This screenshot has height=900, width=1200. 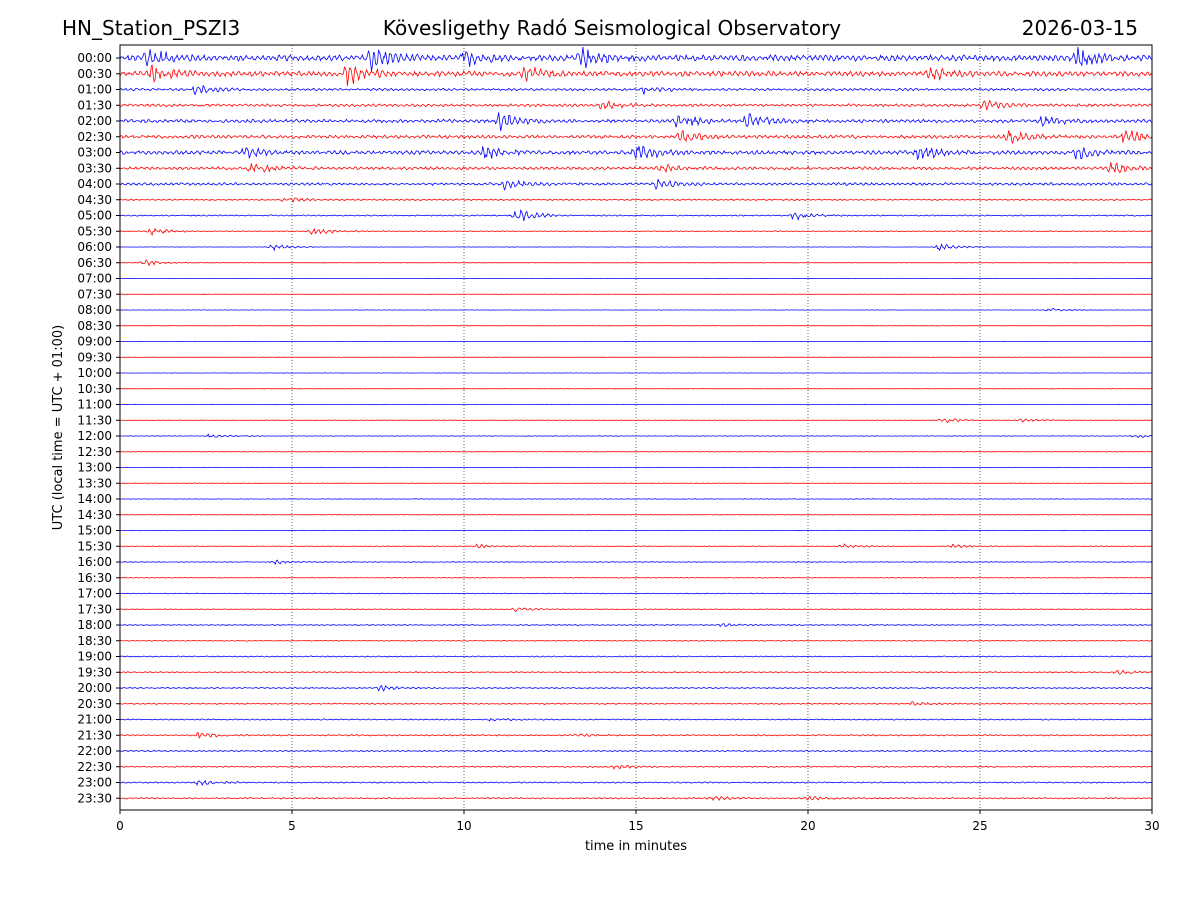 I want to click on y-tick-label: 05:30, so click(x=94, y=231).